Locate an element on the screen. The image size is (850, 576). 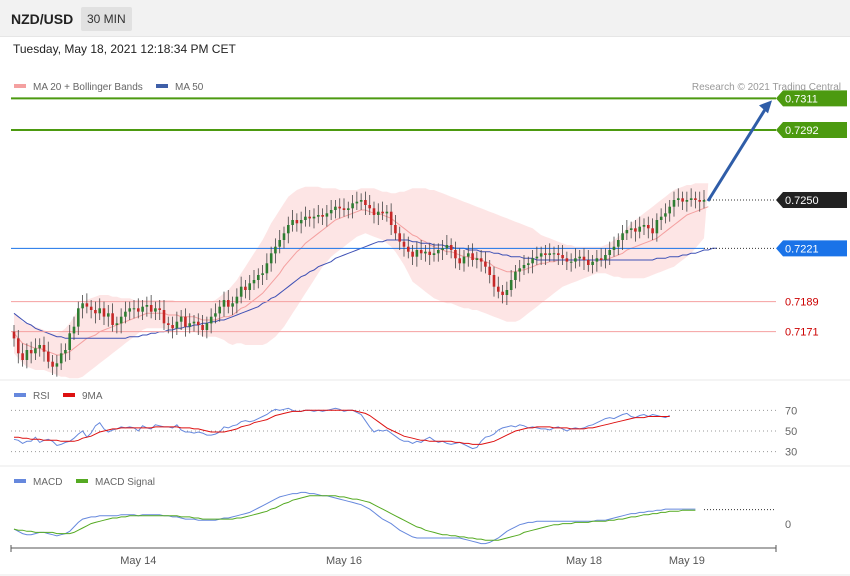
rsi-ma-legend-swatch is located at coordinates (69, 395).